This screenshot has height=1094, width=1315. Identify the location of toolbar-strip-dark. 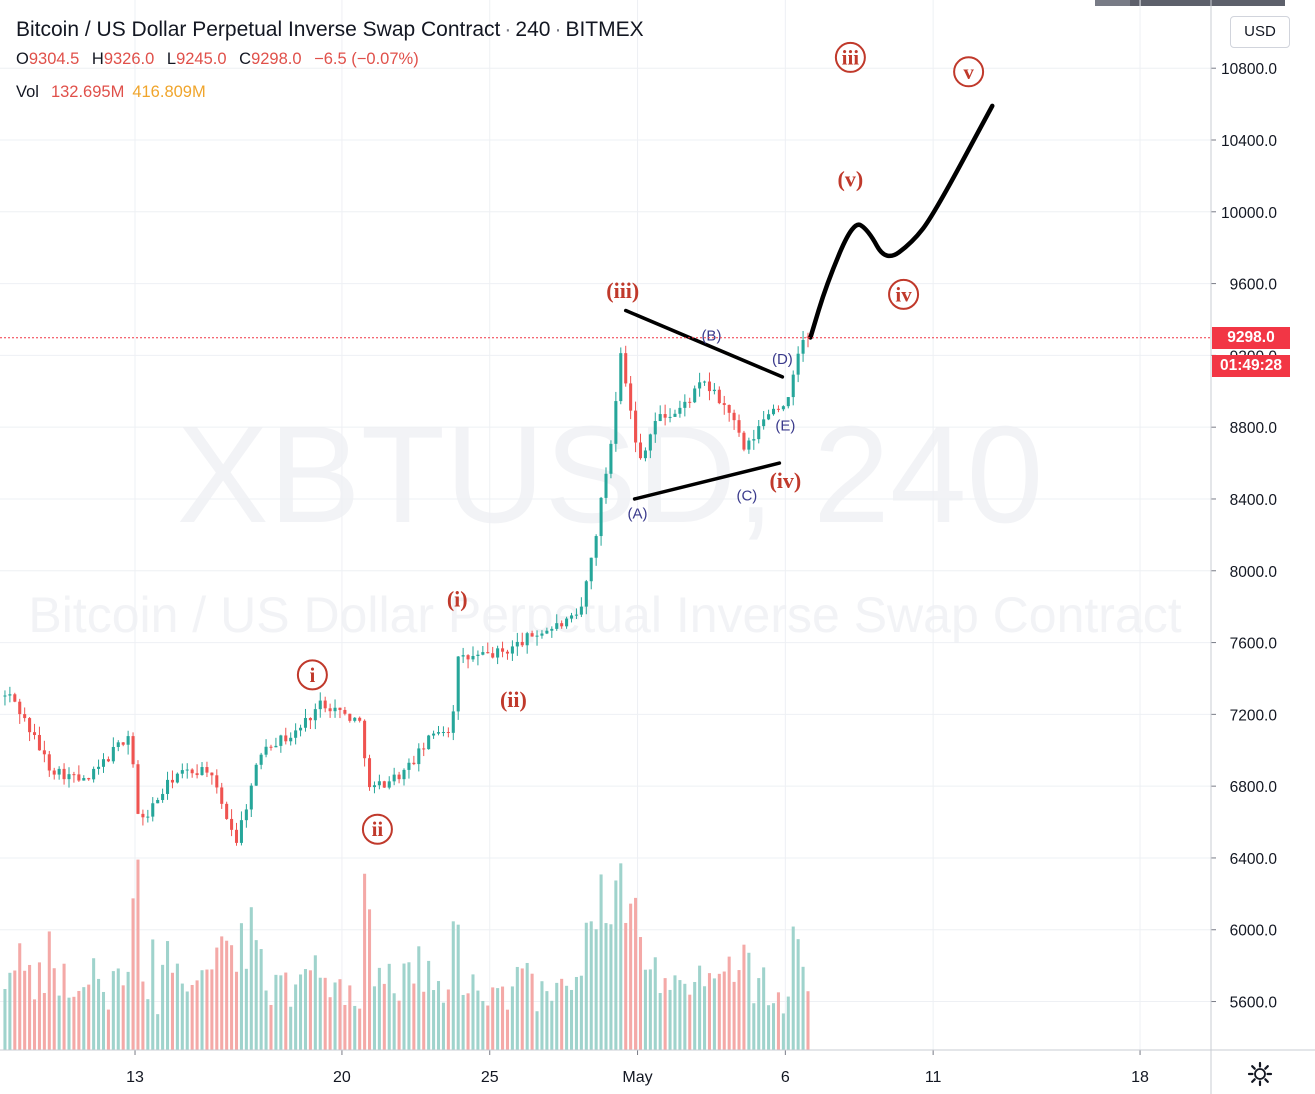
(1207, 3).